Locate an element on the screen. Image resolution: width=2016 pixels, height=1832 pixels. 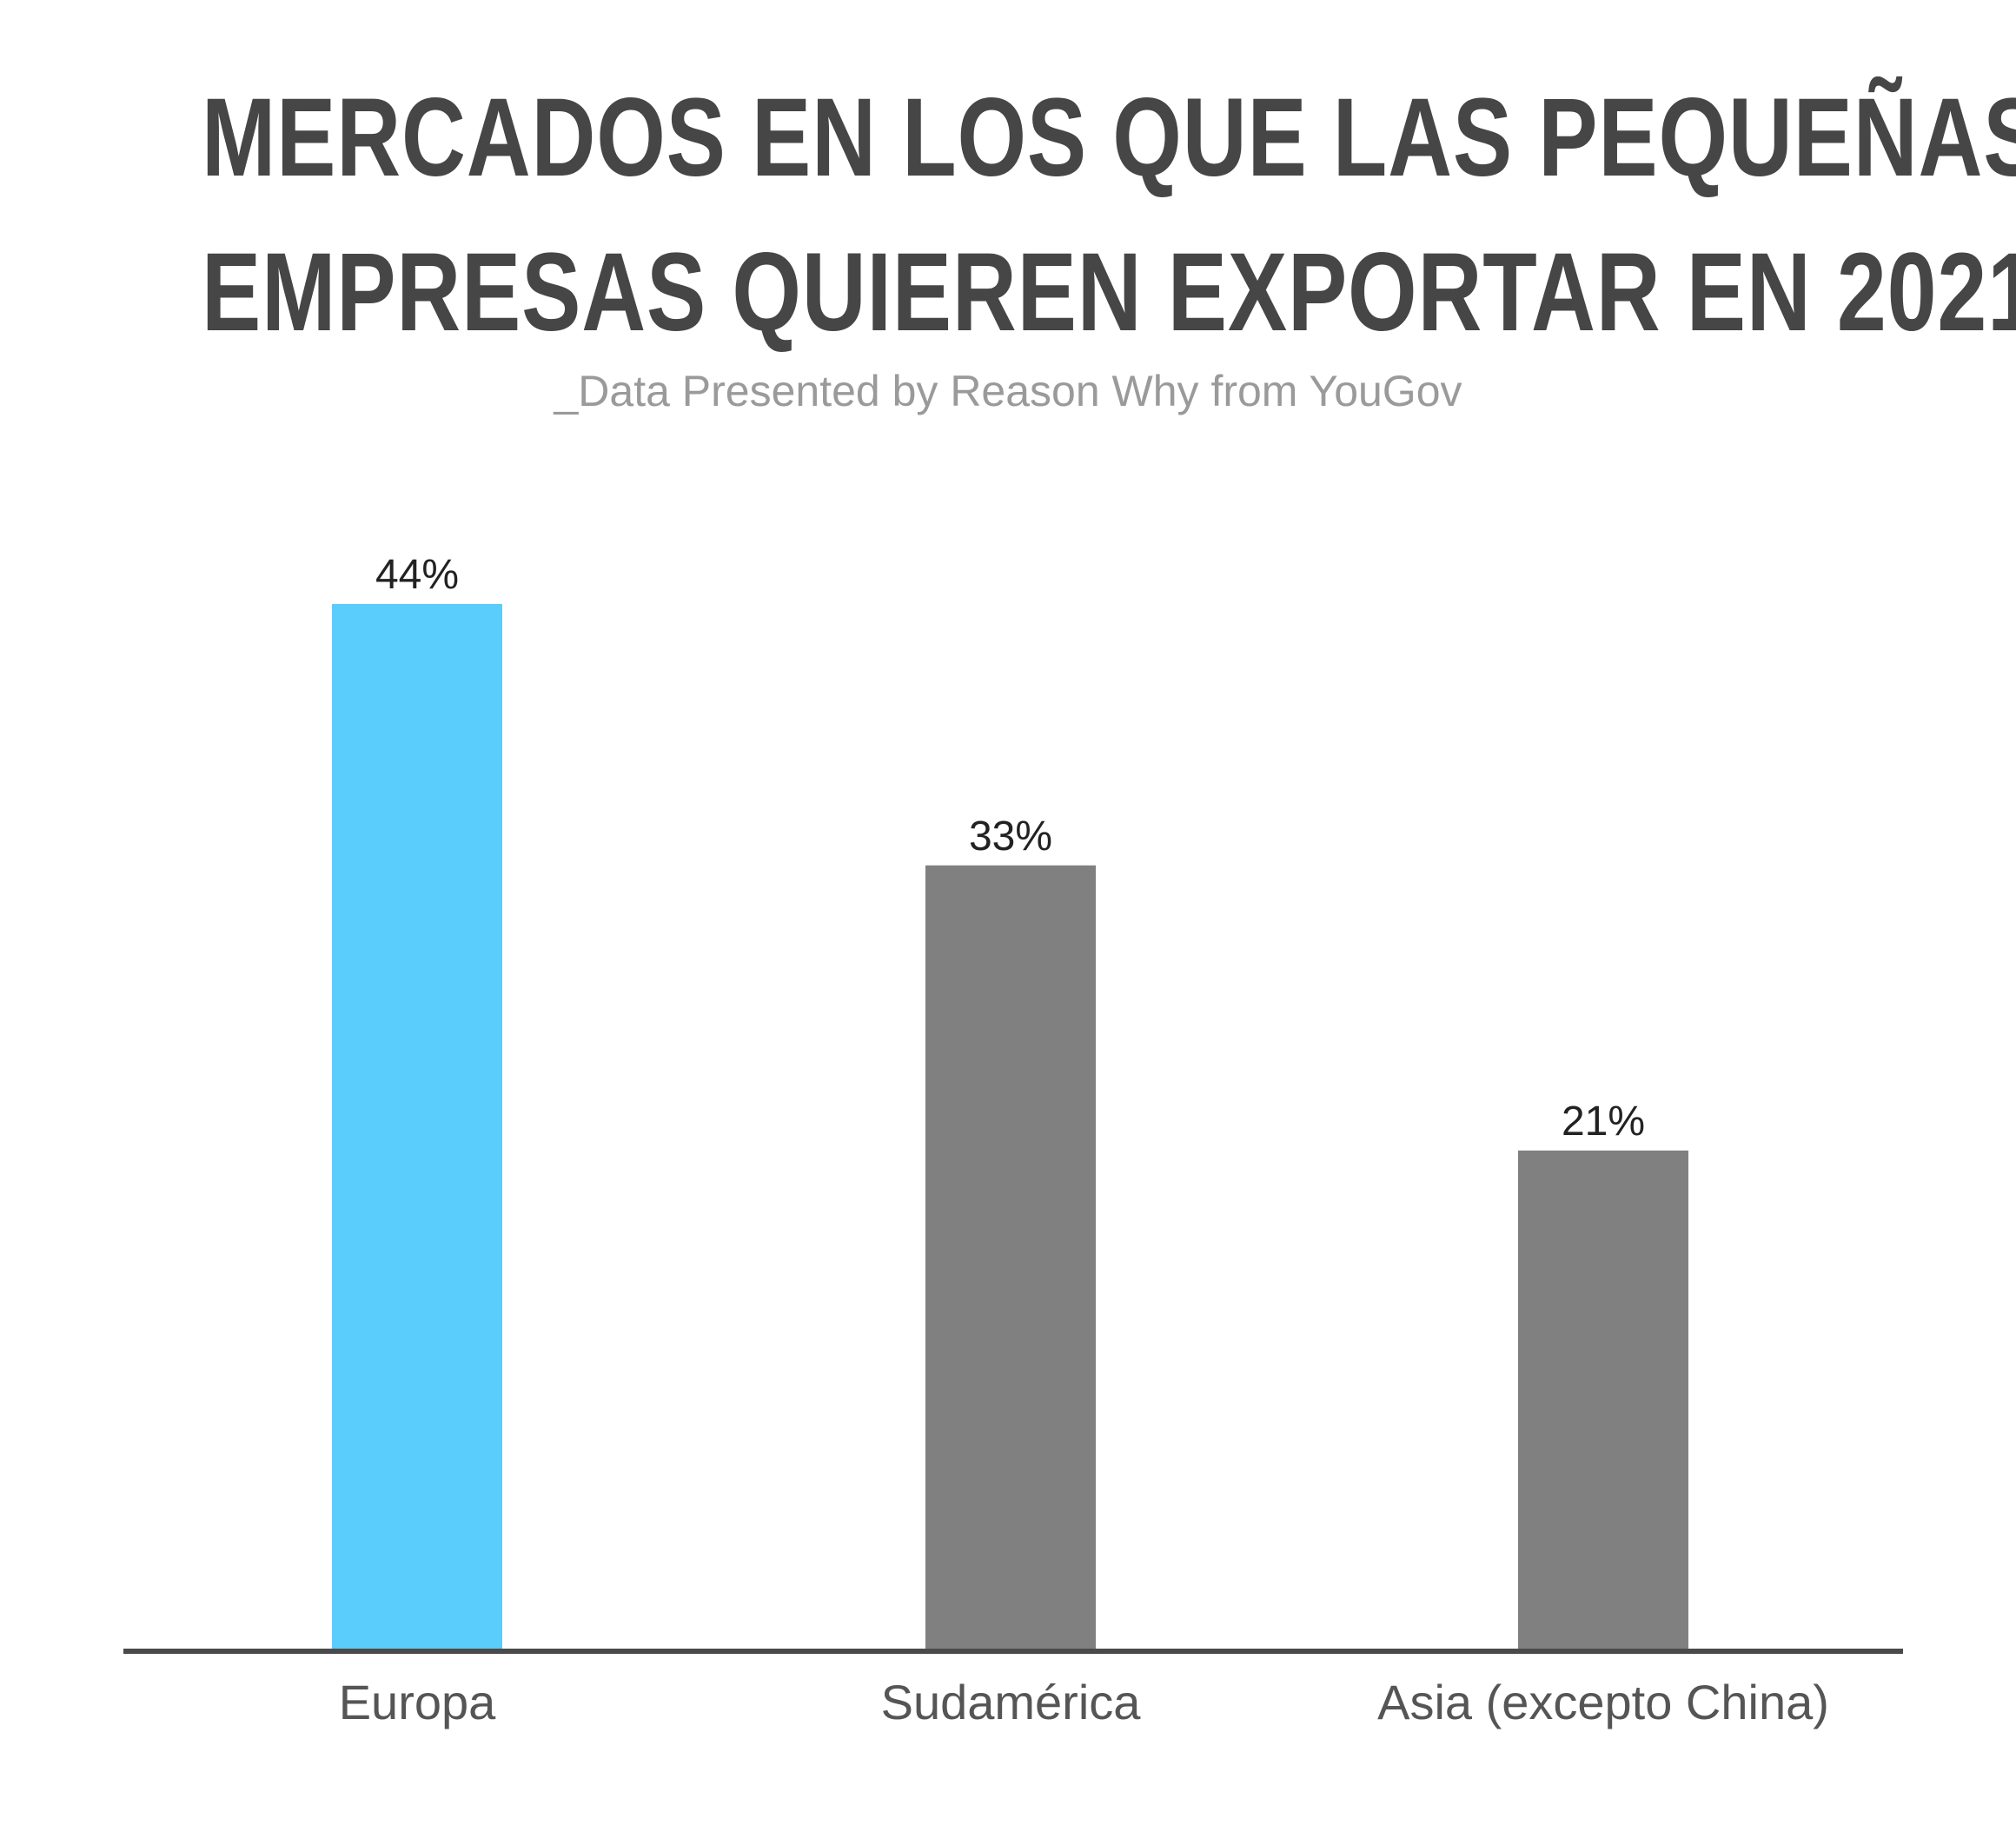
bar-value-label-3: 21% is located at coordinates (1603, 1122).